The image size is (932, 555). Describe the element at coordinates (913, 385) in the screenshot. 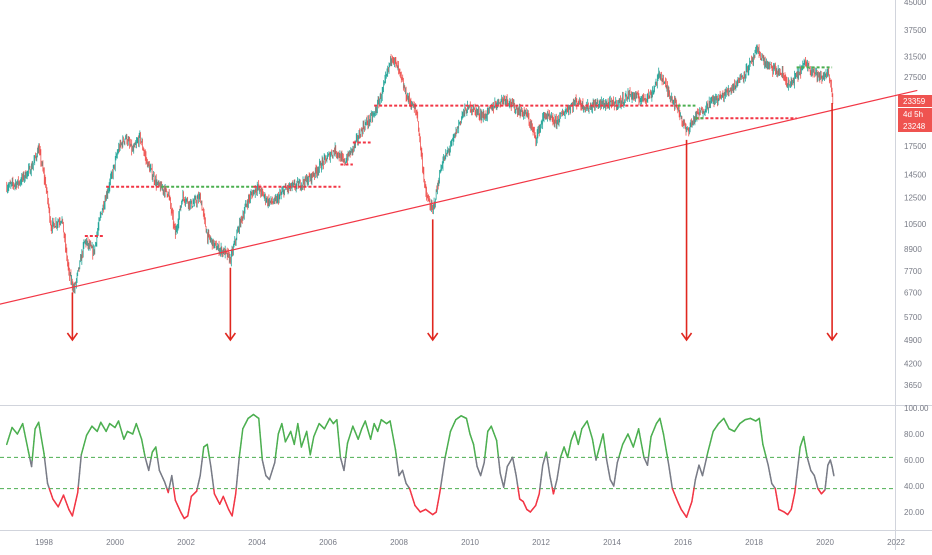

I see `price-tick-label: 3650` at that location.